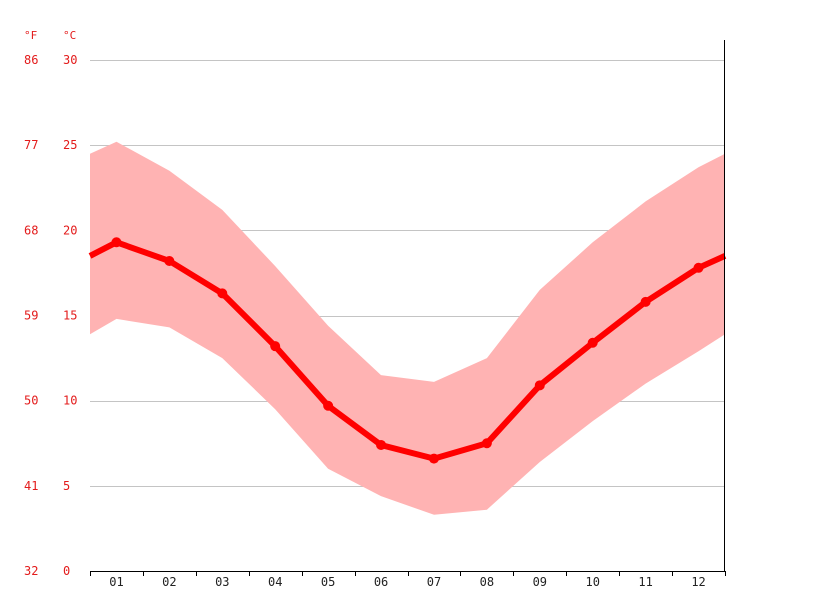  Describe the element at coordinates (70, 316) in the screenshot. I see `celsius-tick-label: 15` at that location.